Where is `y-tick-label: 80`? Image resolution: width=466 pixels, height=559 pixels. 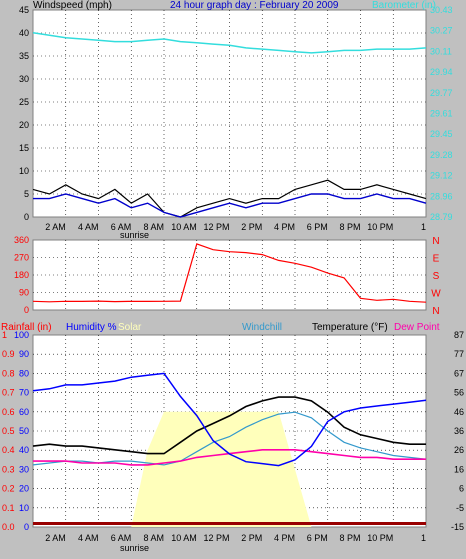
y-tick-label: 80 is located at coordinates (24, 373).